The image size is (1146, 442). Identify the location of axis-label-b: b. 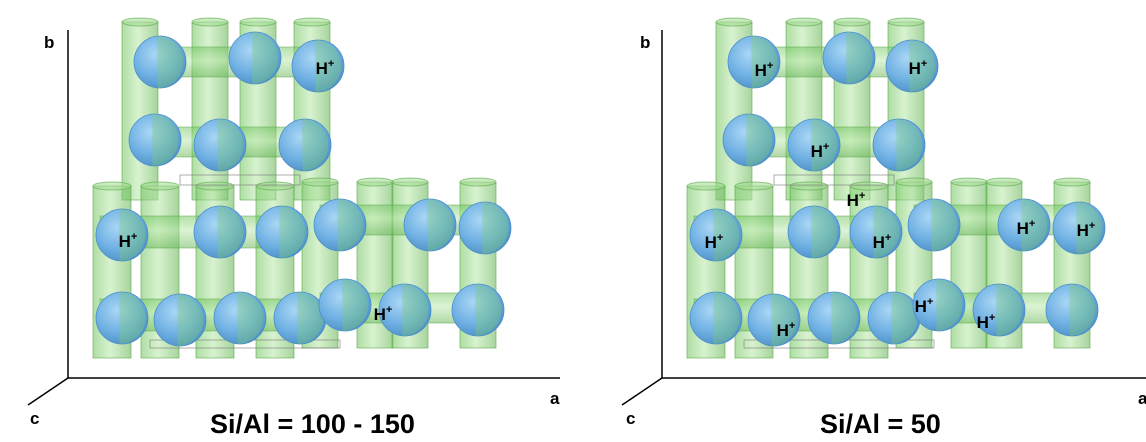
(49, 42).